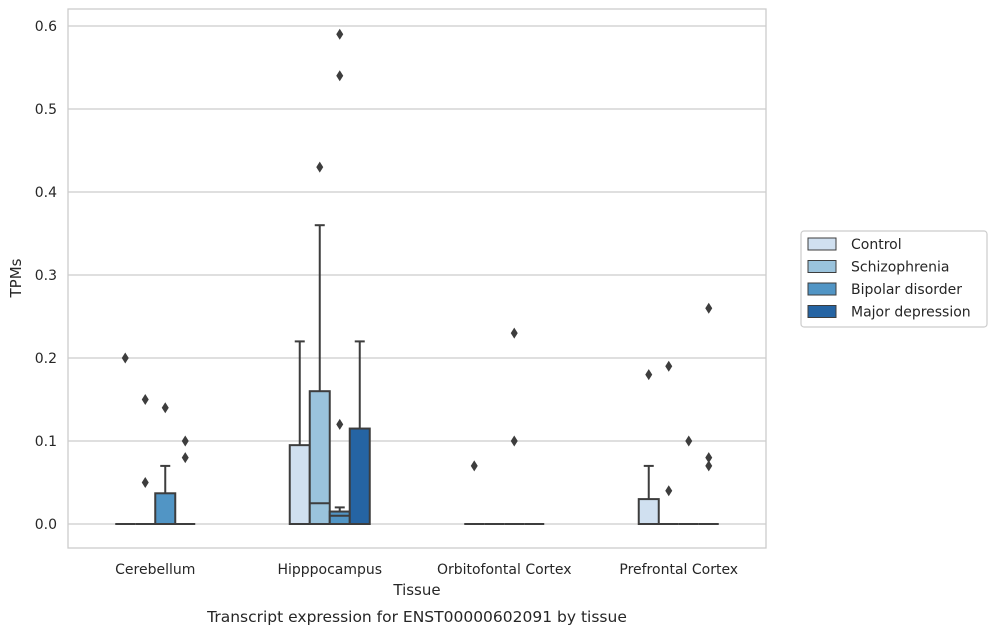 The width and height of the screenshot is (997, 634). I want to click on y-tick-label: 0.2, so click(46, 359).